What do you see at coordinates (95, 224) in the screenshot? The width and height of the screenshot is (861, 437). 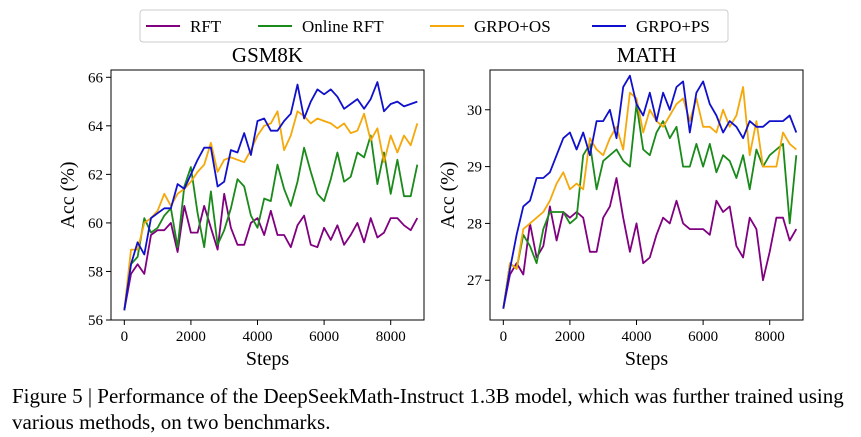 I see `y-tick-label: 60` at bounding box center [95, 224].